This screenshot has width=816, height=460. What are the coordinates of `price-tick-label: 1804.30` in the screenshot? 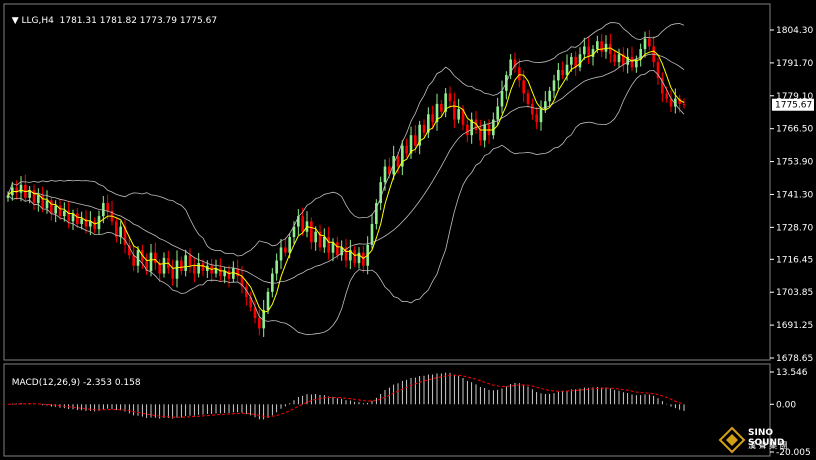 It's located at (794, 31).